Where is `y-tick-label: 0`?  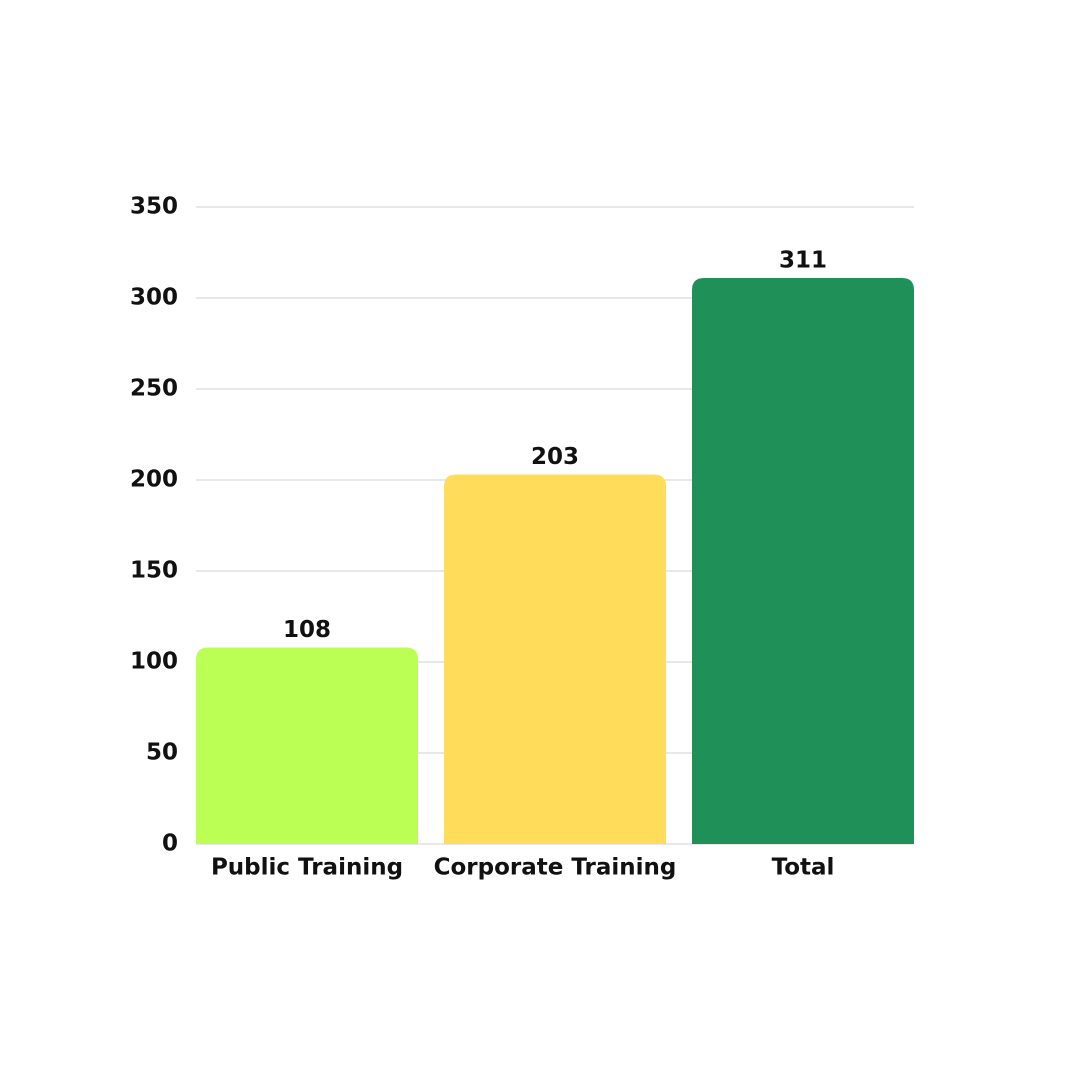 y-tick-label: 0 is located at coordinates (170, 844).